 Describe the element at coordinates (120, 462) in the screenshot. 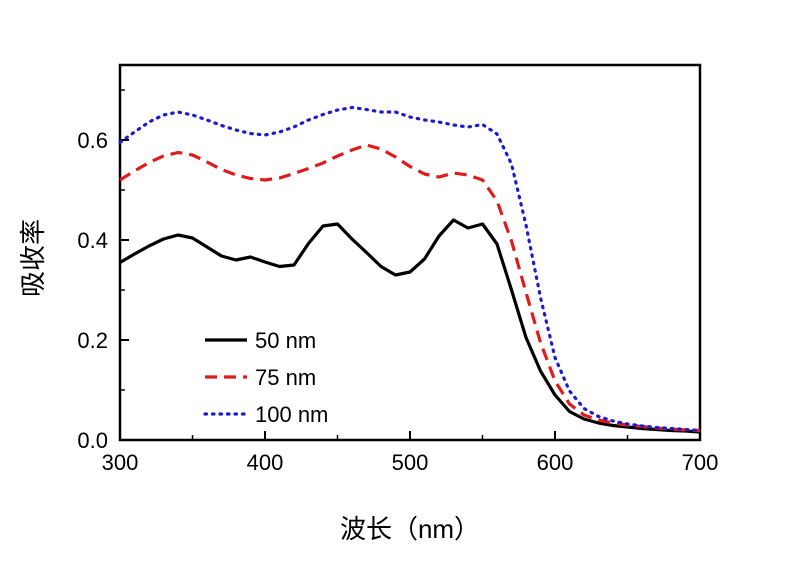

I see `x-tick-label: 300` at that location.